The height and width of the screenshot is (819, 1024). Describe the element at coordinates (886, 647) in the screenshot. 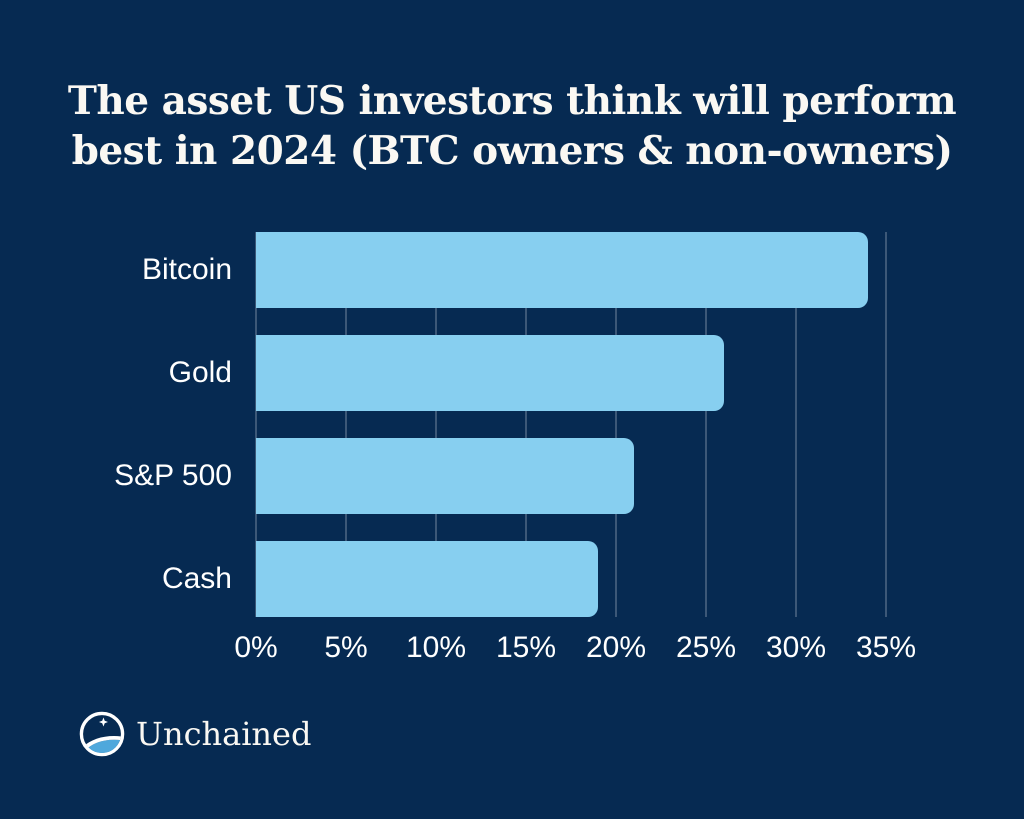

I see `x-tick-label-35%: 35%` at that location.